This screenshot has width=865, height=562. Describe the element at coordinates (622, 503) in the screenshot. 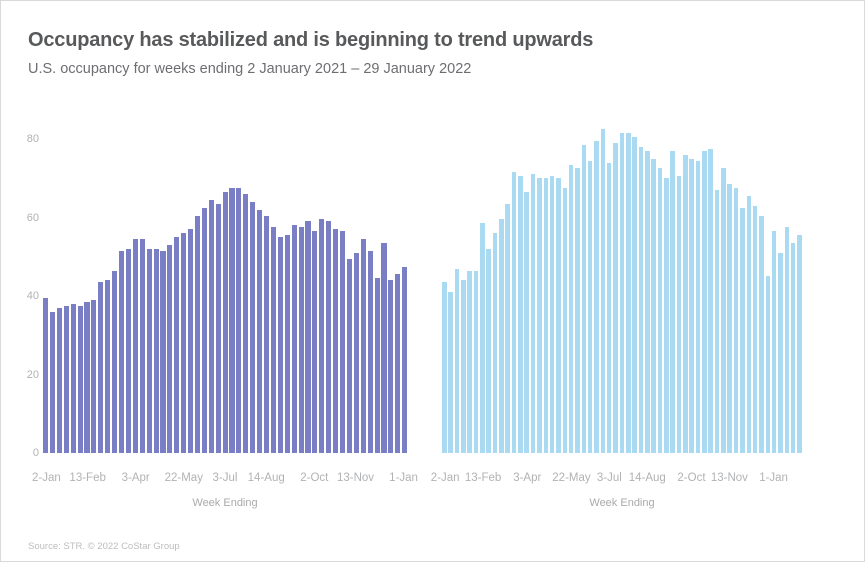

I see `x-axis-title-right: Week Ending` at that location.